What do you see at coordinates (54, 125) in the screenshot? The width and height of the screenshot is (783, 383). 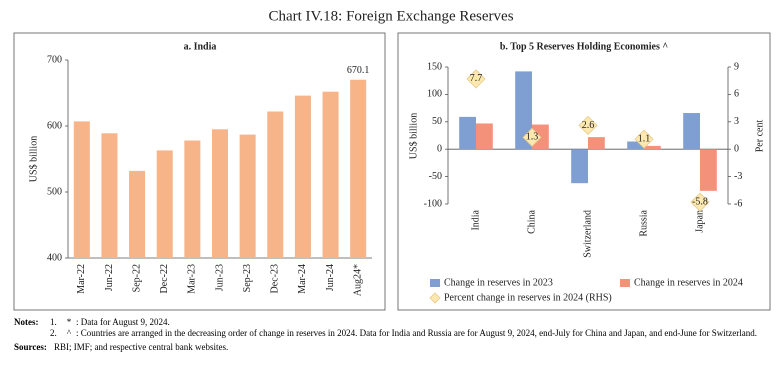 I see `y-tick-label: 600` at bounding box center [54, 125].